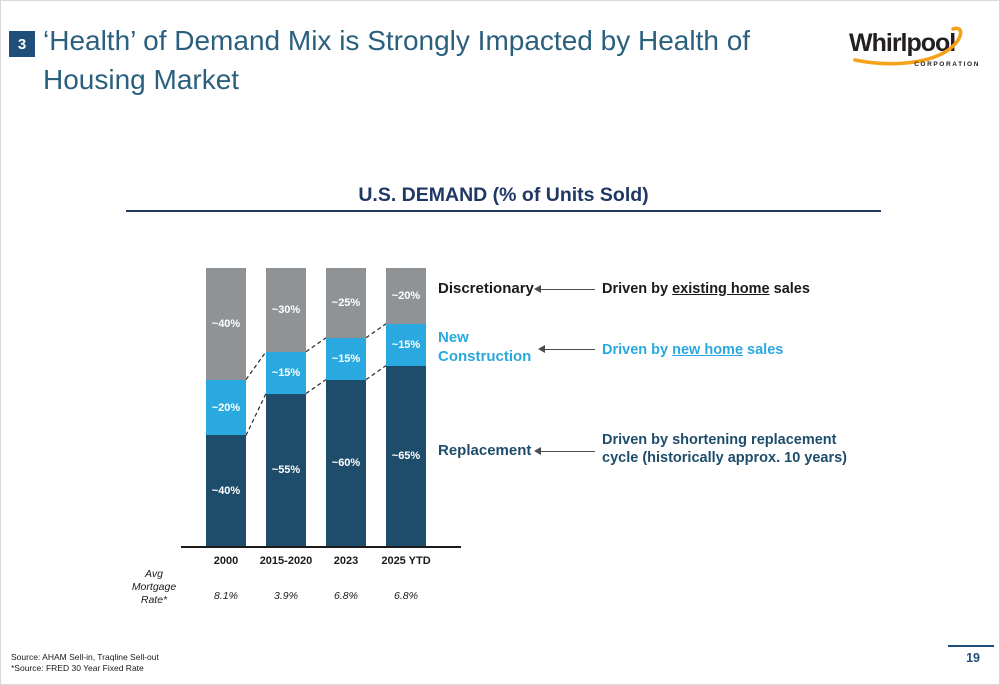  I want to click on segment-replacement: ~40%, so click(226, 491).